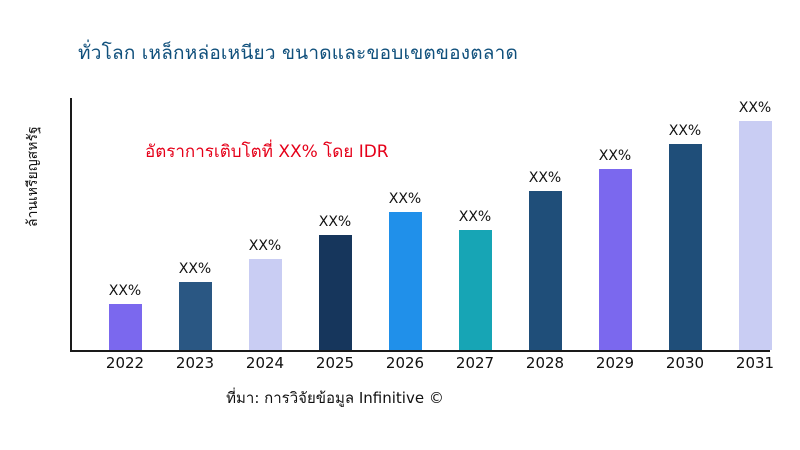 Image resolution: width=800 pixels, height=450 pixels. I want to click on bar-2022, so click(125, 327).